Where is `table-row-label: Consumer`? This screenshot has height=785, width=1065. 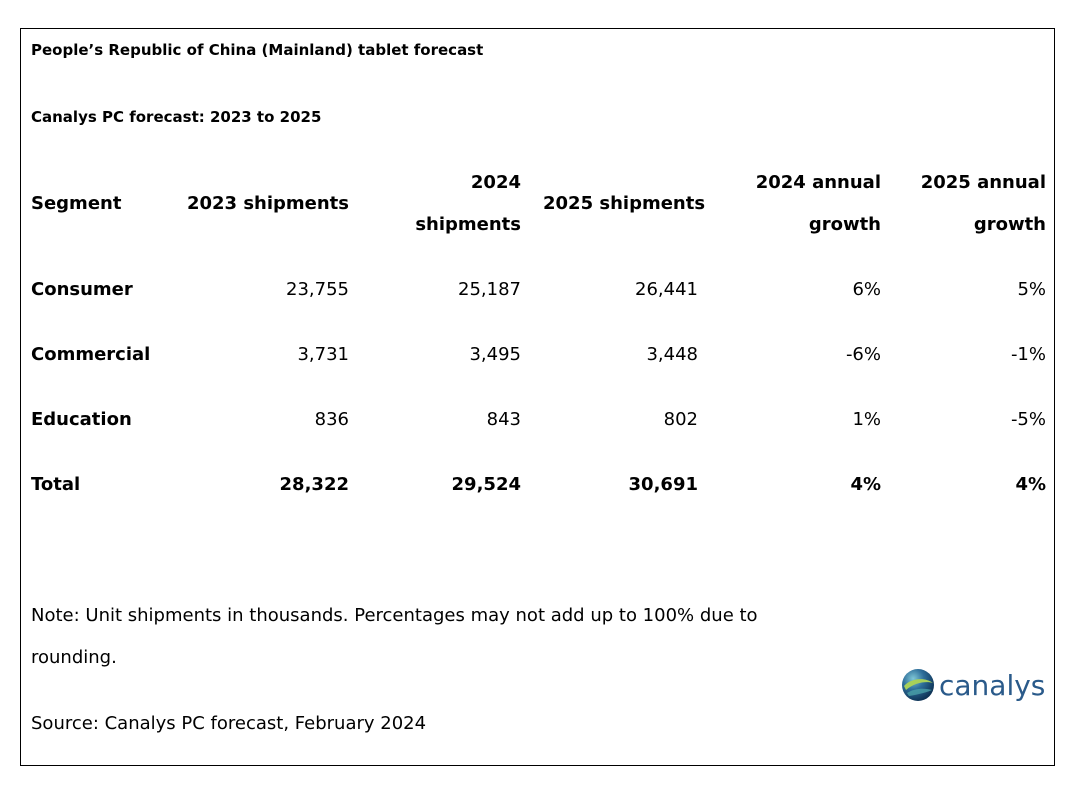
table-row-label: Consumer is located at coordinates (82, 289).